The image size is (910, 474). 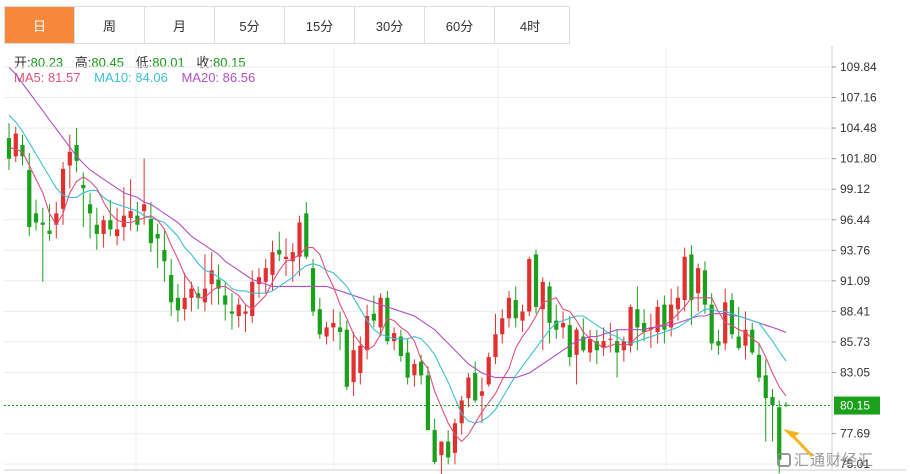 I want to click on last-price-box, so click(x=857, y=405).